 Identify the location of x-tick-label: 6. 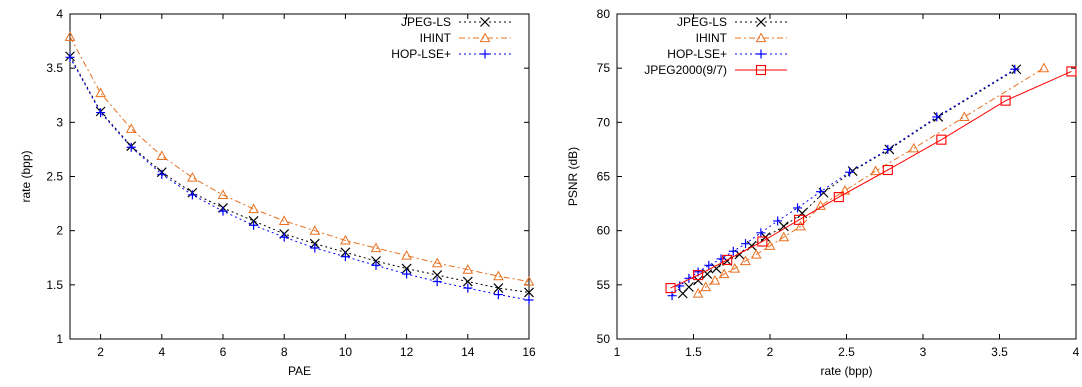
(223, 352).